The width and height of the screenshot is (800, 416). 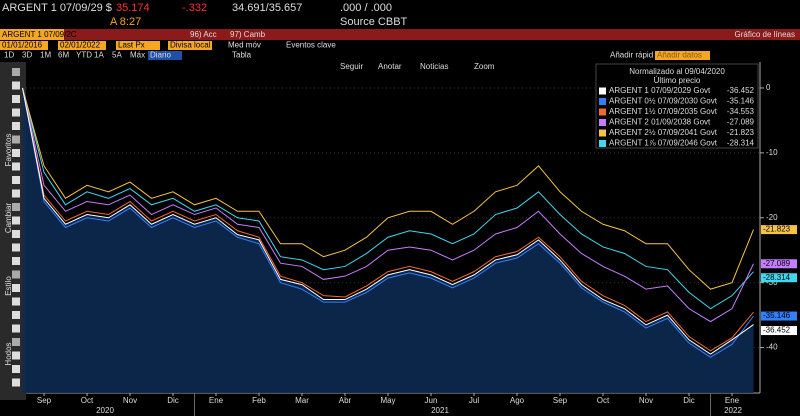 I want to click on legend-entry: ARGENT 2 01/09/2038 Govt, so click(x=660, y=122).